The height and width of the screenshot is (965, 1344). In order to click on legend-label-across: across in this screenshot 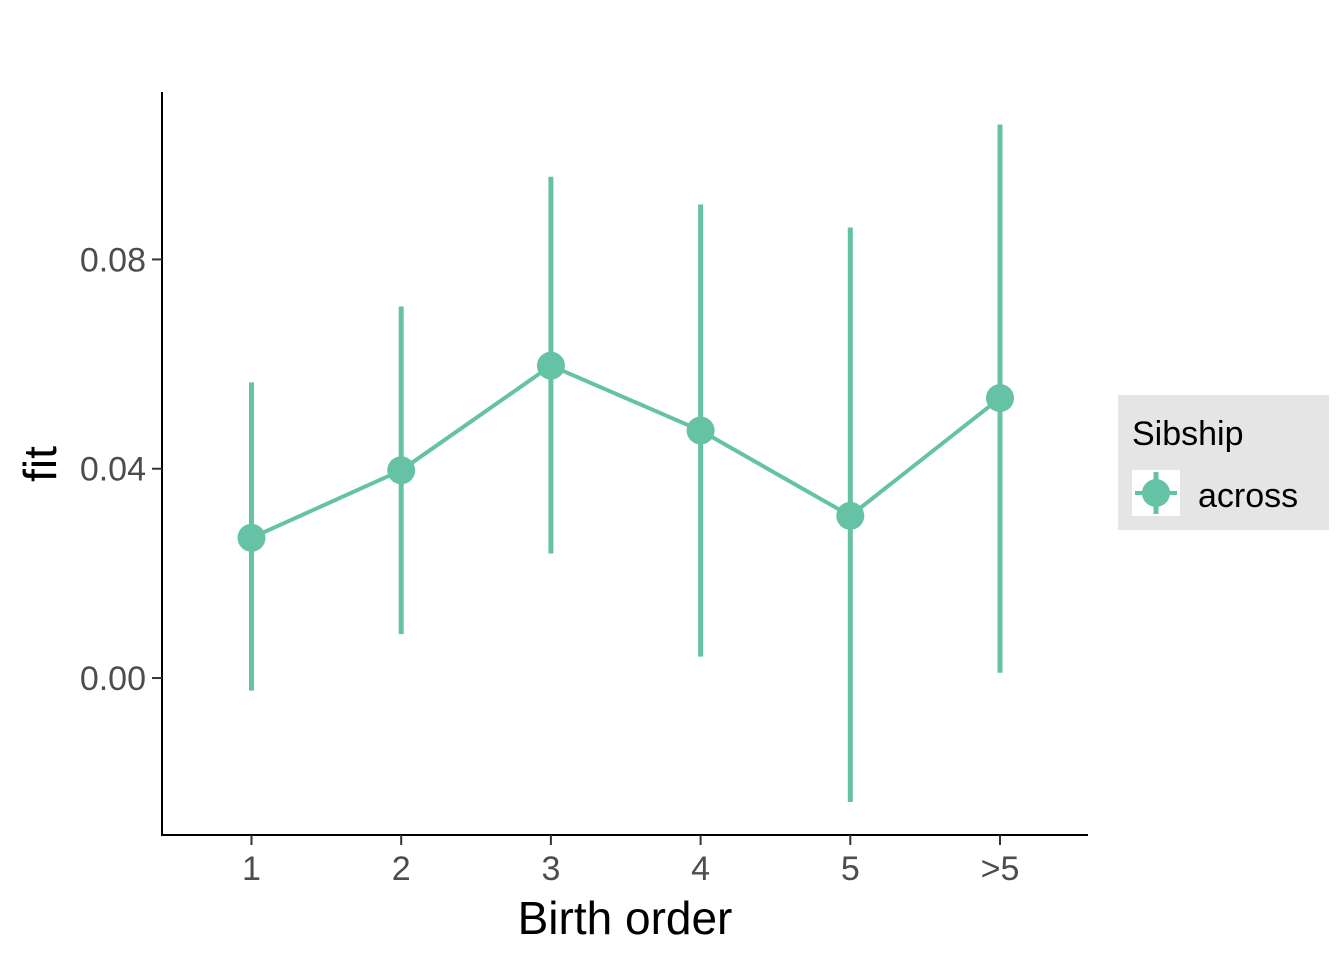, I will do `click(1248, 496)`.